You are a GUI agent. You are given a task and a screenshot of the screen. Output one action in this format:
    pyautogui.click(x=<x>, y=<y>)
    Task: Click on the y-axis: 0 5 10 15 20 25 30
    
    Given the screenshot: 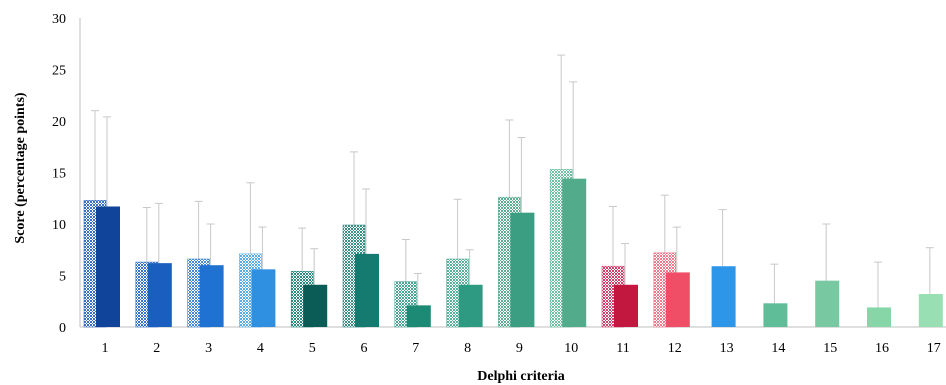 What is the action you would take?
    pyautogui.click(x=59, y=174)
    